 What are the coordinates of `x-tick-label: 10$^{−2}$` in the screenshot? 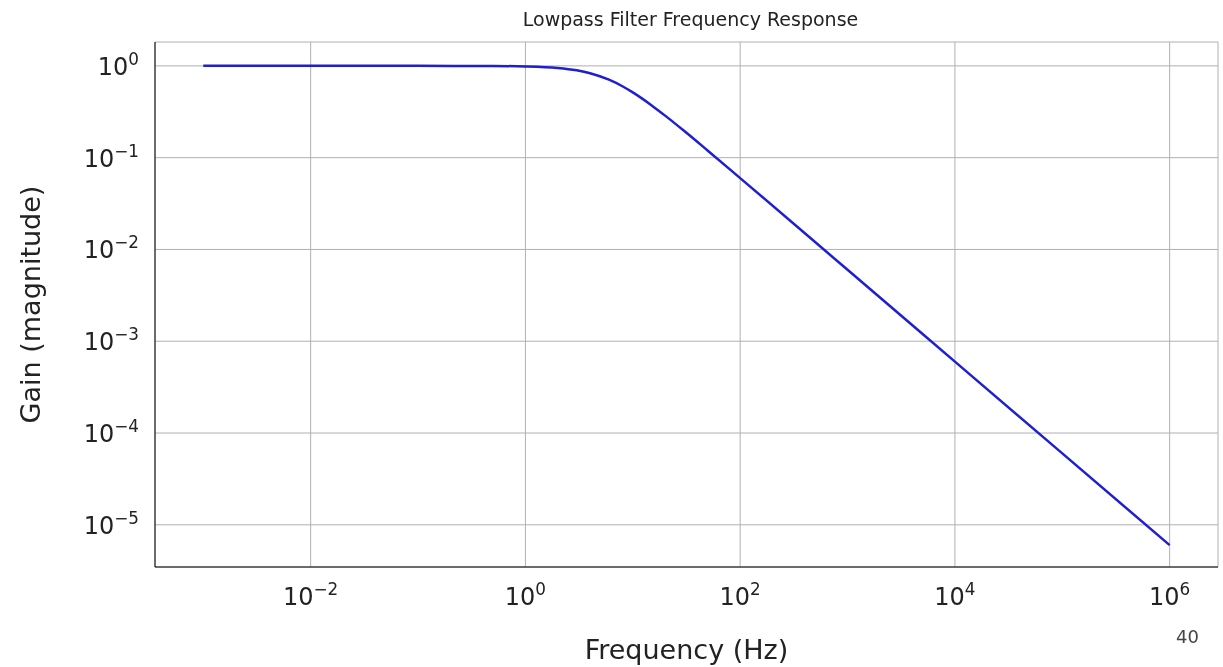 It's located at (311, 595).